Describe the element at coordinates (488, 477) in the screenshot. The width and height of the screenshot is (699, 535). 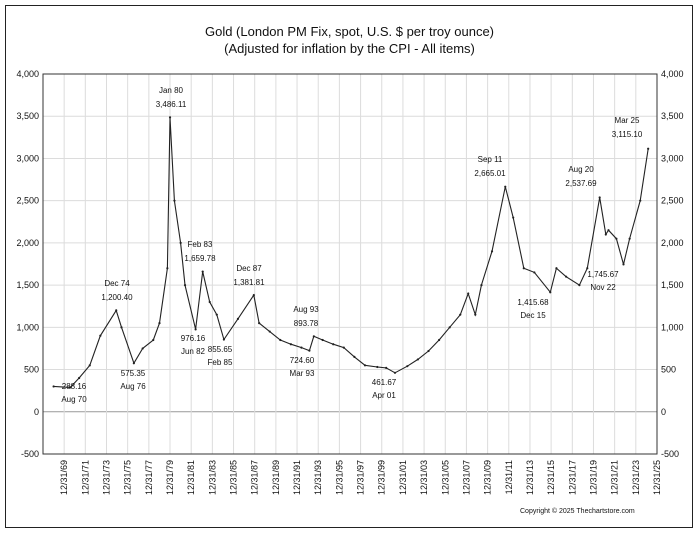
I see `x-tick-label: 12/31/09` at that location.